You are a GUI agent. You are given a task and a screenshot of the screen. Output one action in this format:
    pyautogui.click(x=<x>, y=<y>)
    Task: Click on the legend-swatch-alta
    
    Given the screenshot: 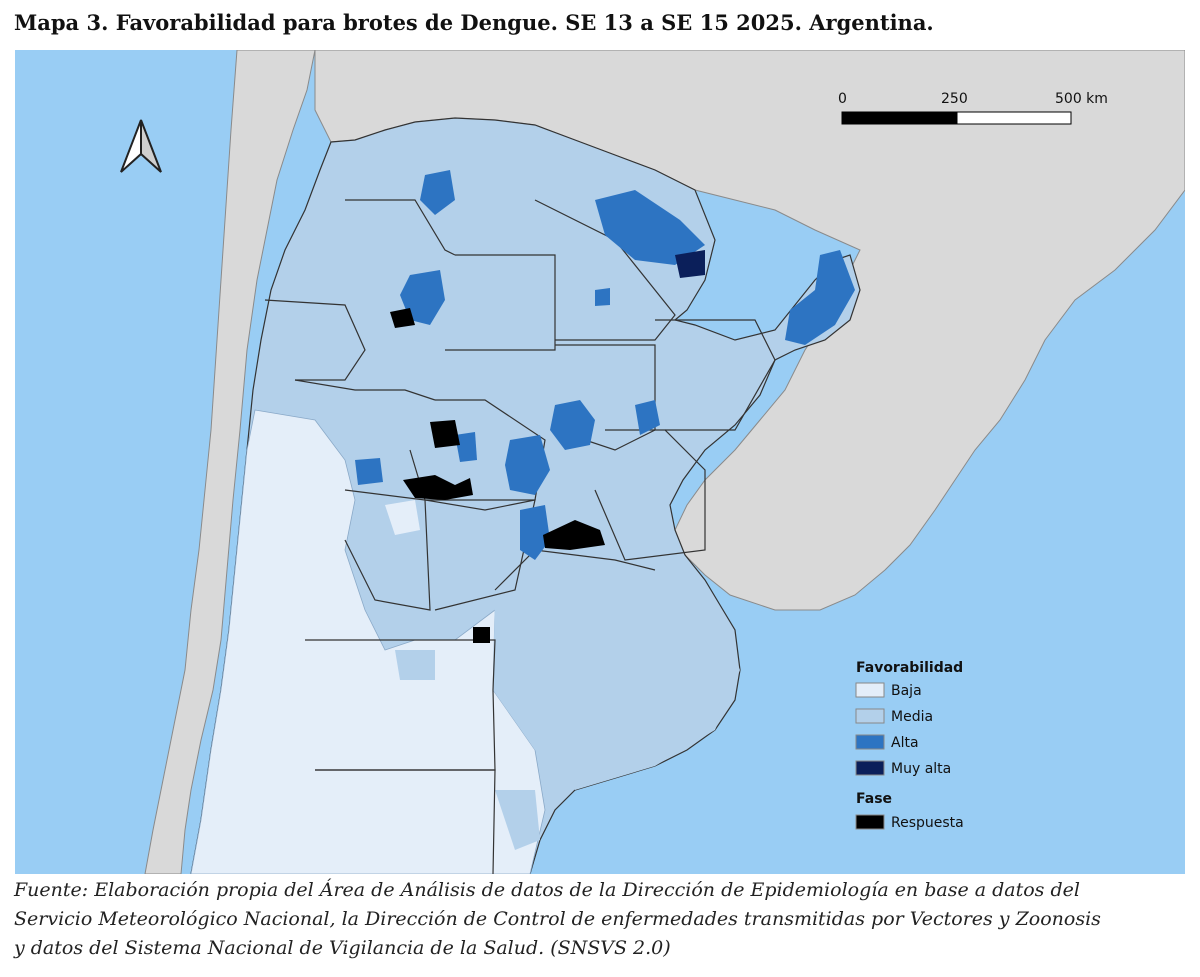 What is the action you would take?
    pyautogui.click(x=870, y=742)
    